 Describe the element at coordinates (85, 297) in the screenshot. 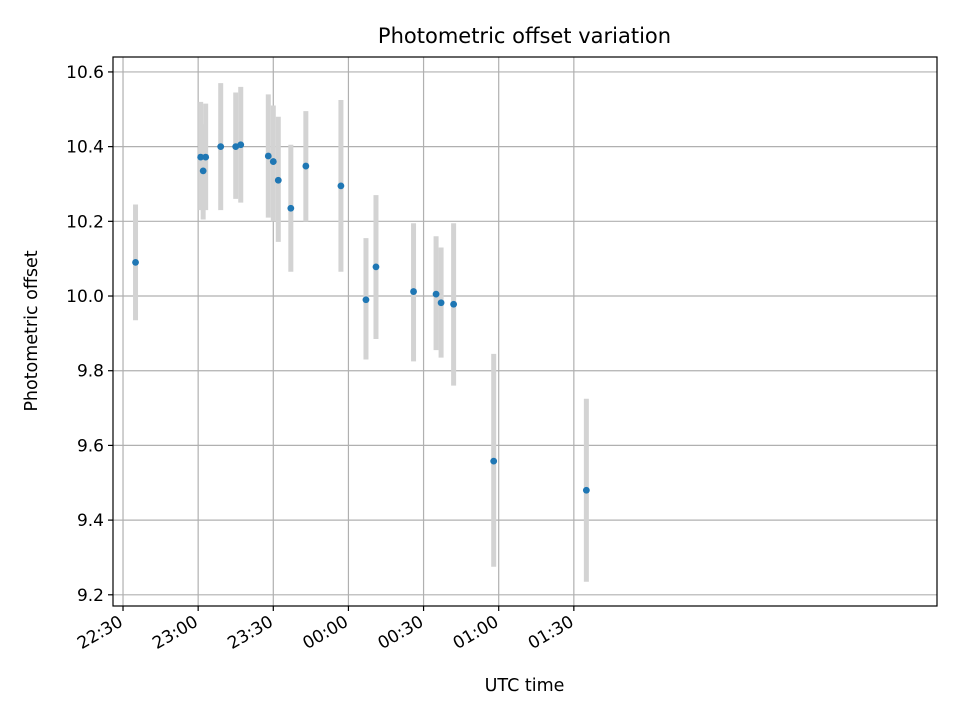

I see `y-tick-label: 10.0` at that location.